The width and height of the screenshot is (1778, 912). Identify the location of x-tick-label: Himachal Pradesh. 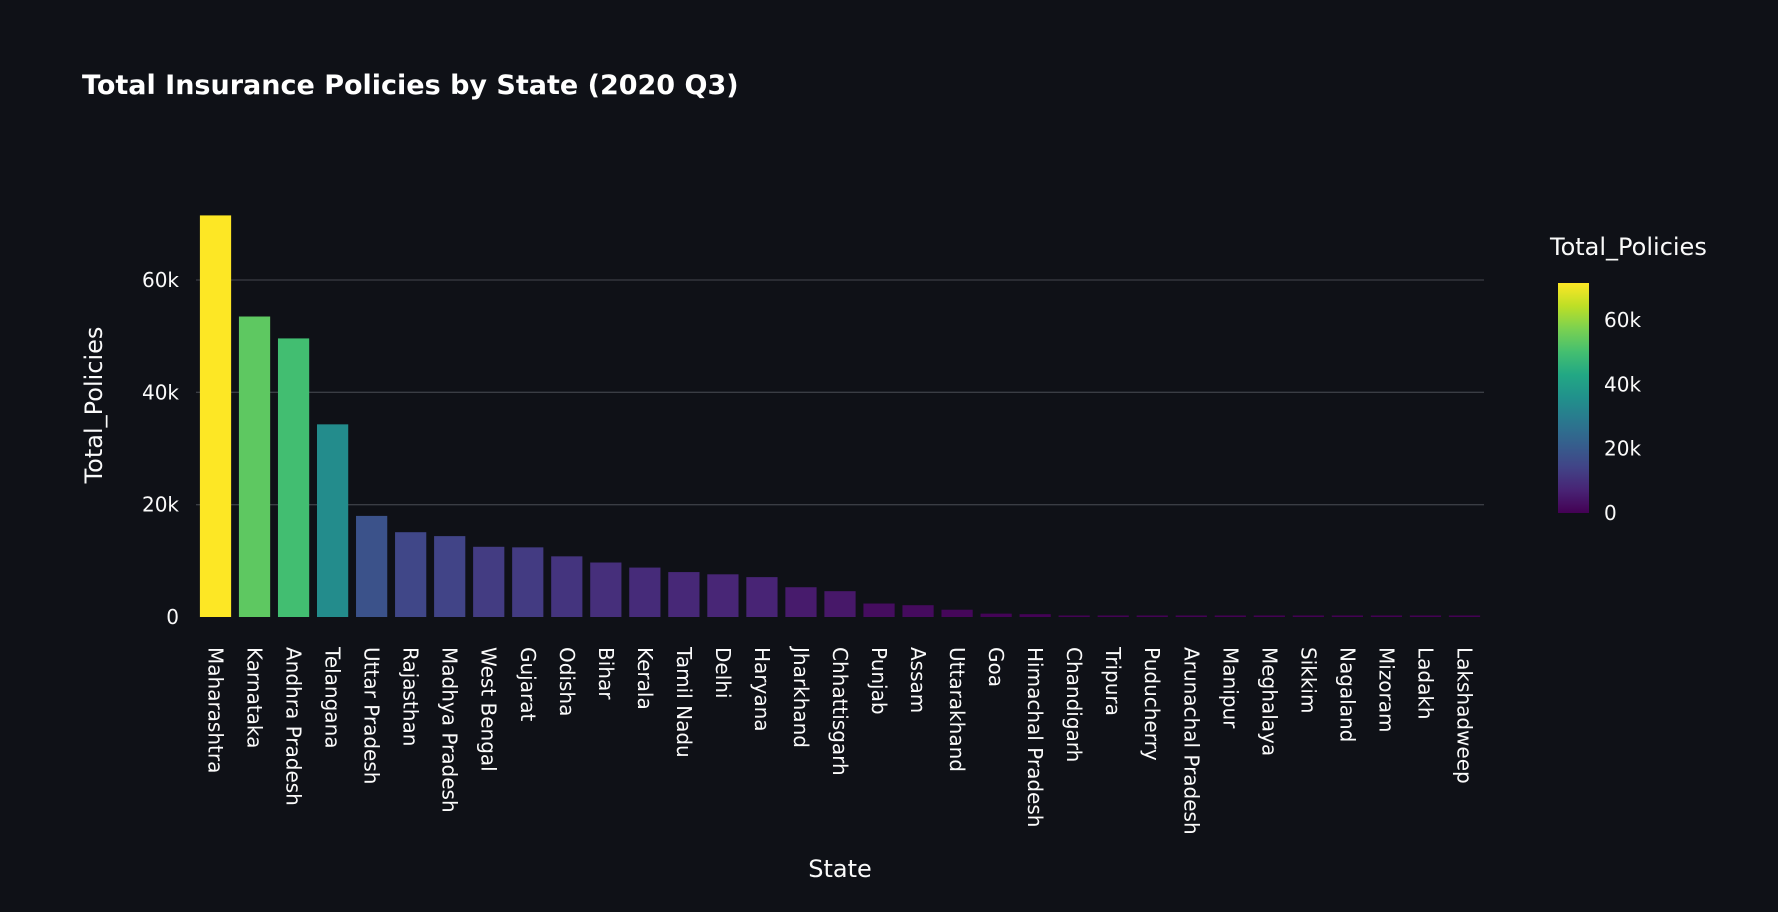
(1035, 737).